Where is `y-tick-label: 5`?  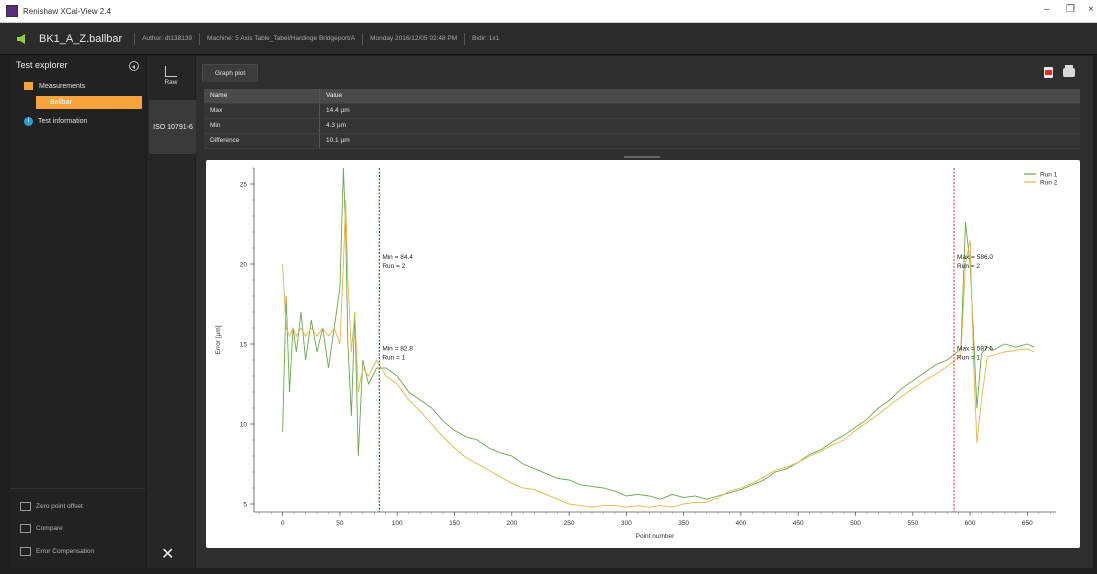
y-tick-label: 5 is located at coordinates (245, 505).